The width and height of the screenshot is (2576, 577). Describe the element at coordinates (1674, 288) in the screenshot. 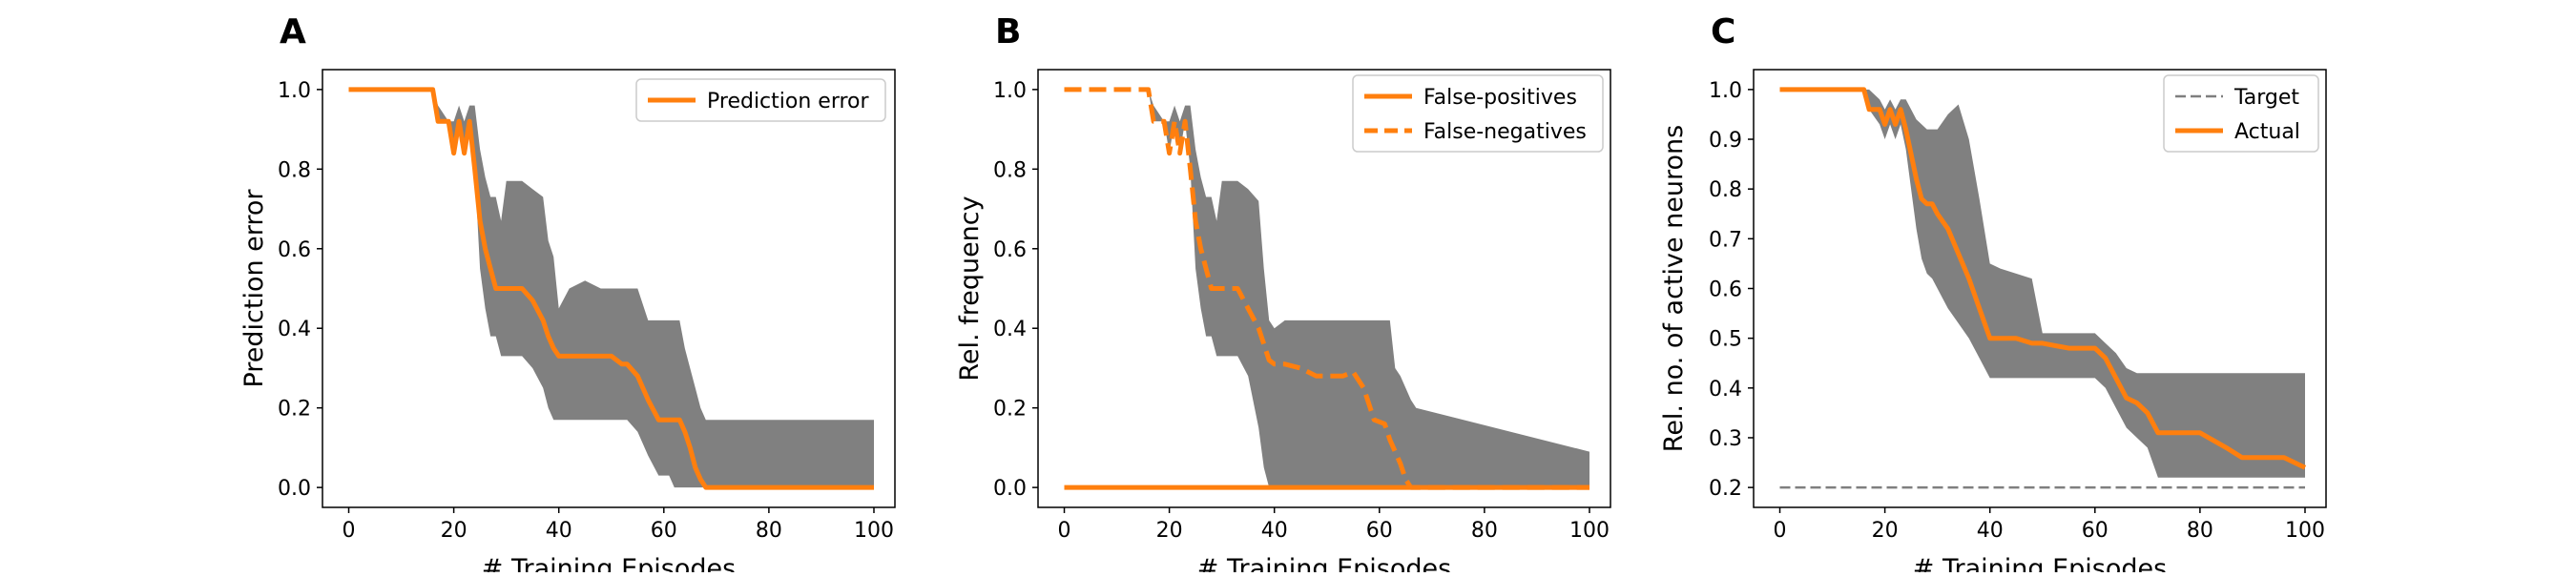

I see `y-axis-label: Rel. no. of active neurons` at that location.